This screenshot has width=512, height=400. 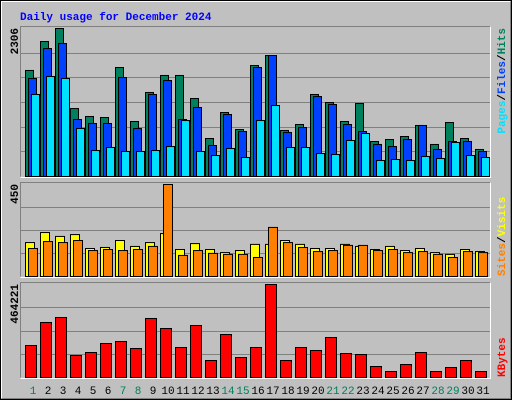 What do you see at coordinates (317, 392) in the screenshot?
I see `x-tick-label: 20` at bounding box center [317, 392].